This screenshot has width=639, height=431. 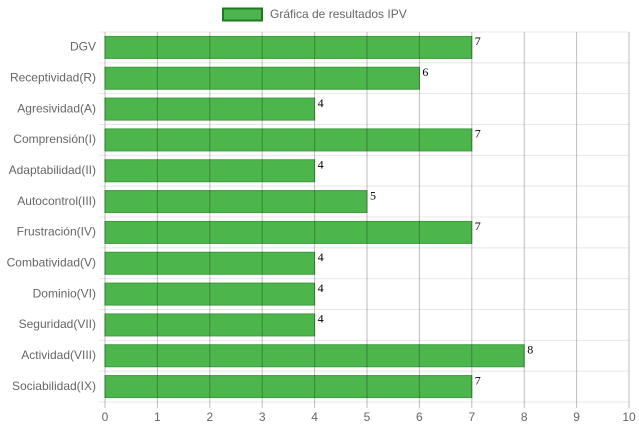 I want to click on x-tick-label: 9, so click(x=576, y=417).